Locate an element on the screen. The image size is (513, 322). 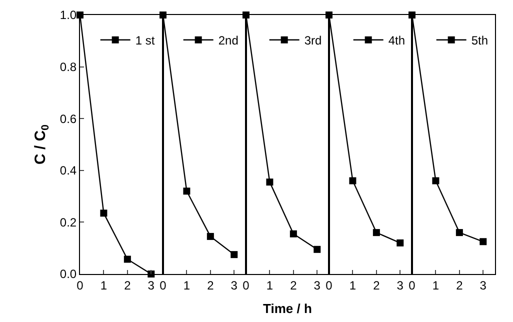
legend-label: 1 st is located at coordinates (145, 41).